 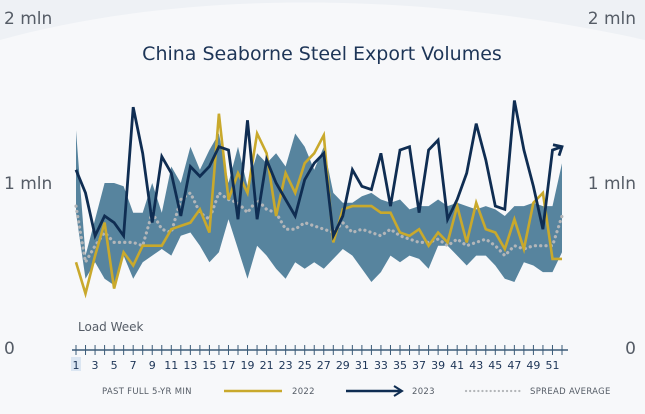 I want to click on x-tick-label: 7, so click(x=133, y=365).